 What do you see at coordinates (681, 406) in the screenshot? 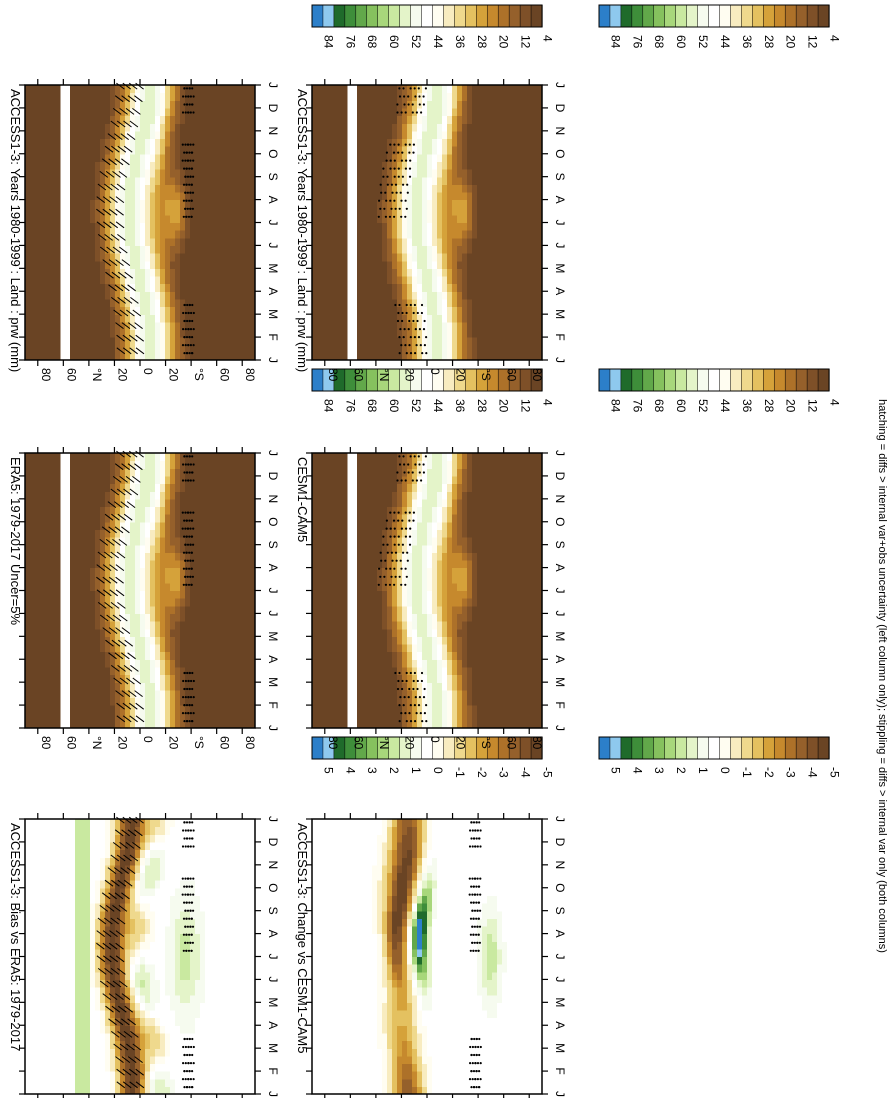
I see `colorbar-label: 60` at bounding box center [681, 406].